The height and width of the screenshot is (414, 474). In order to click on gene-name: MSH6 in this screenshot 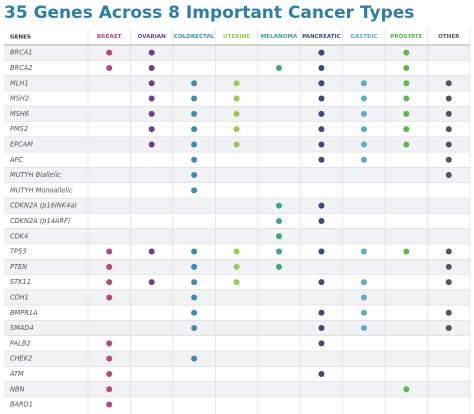, I will do `click(19, 114)`.